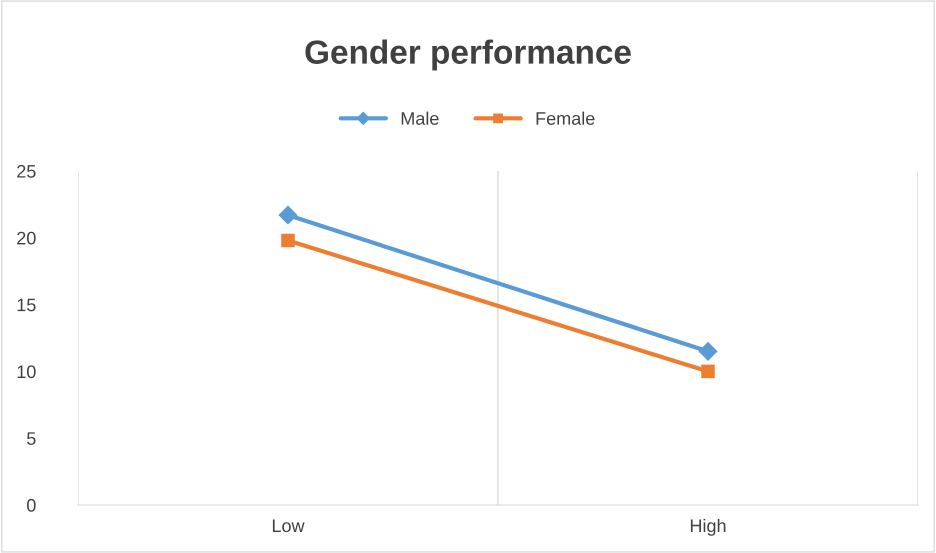 This screenshot has height=553, width=936. Describe the element at coordinates (288, 526) in the screenshot. I see `x-tick-label: Low` at that location.